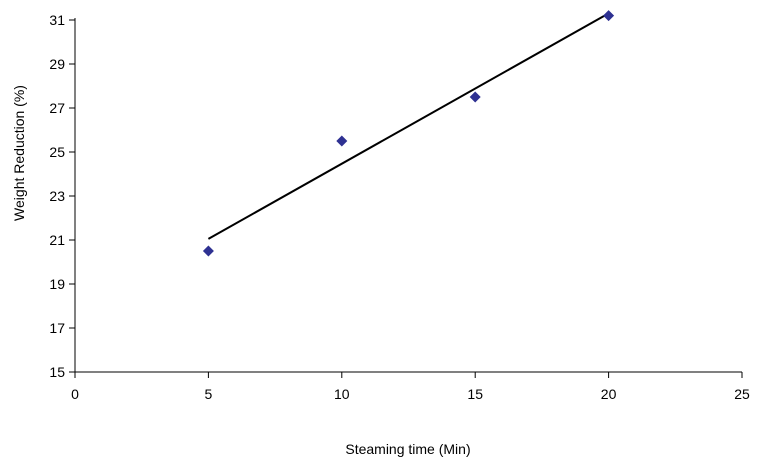  I want to click on x-tick-label: 5, so click(209, 394).